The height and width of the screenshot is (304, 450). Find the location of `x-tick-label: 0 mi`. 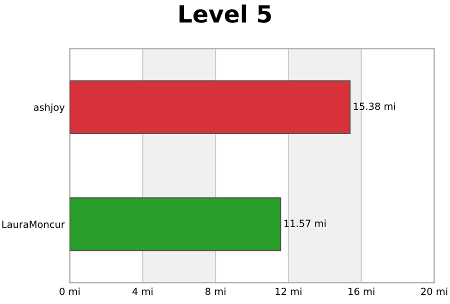

x-tick-label: 0 mi is located at coordinates (70, 292).